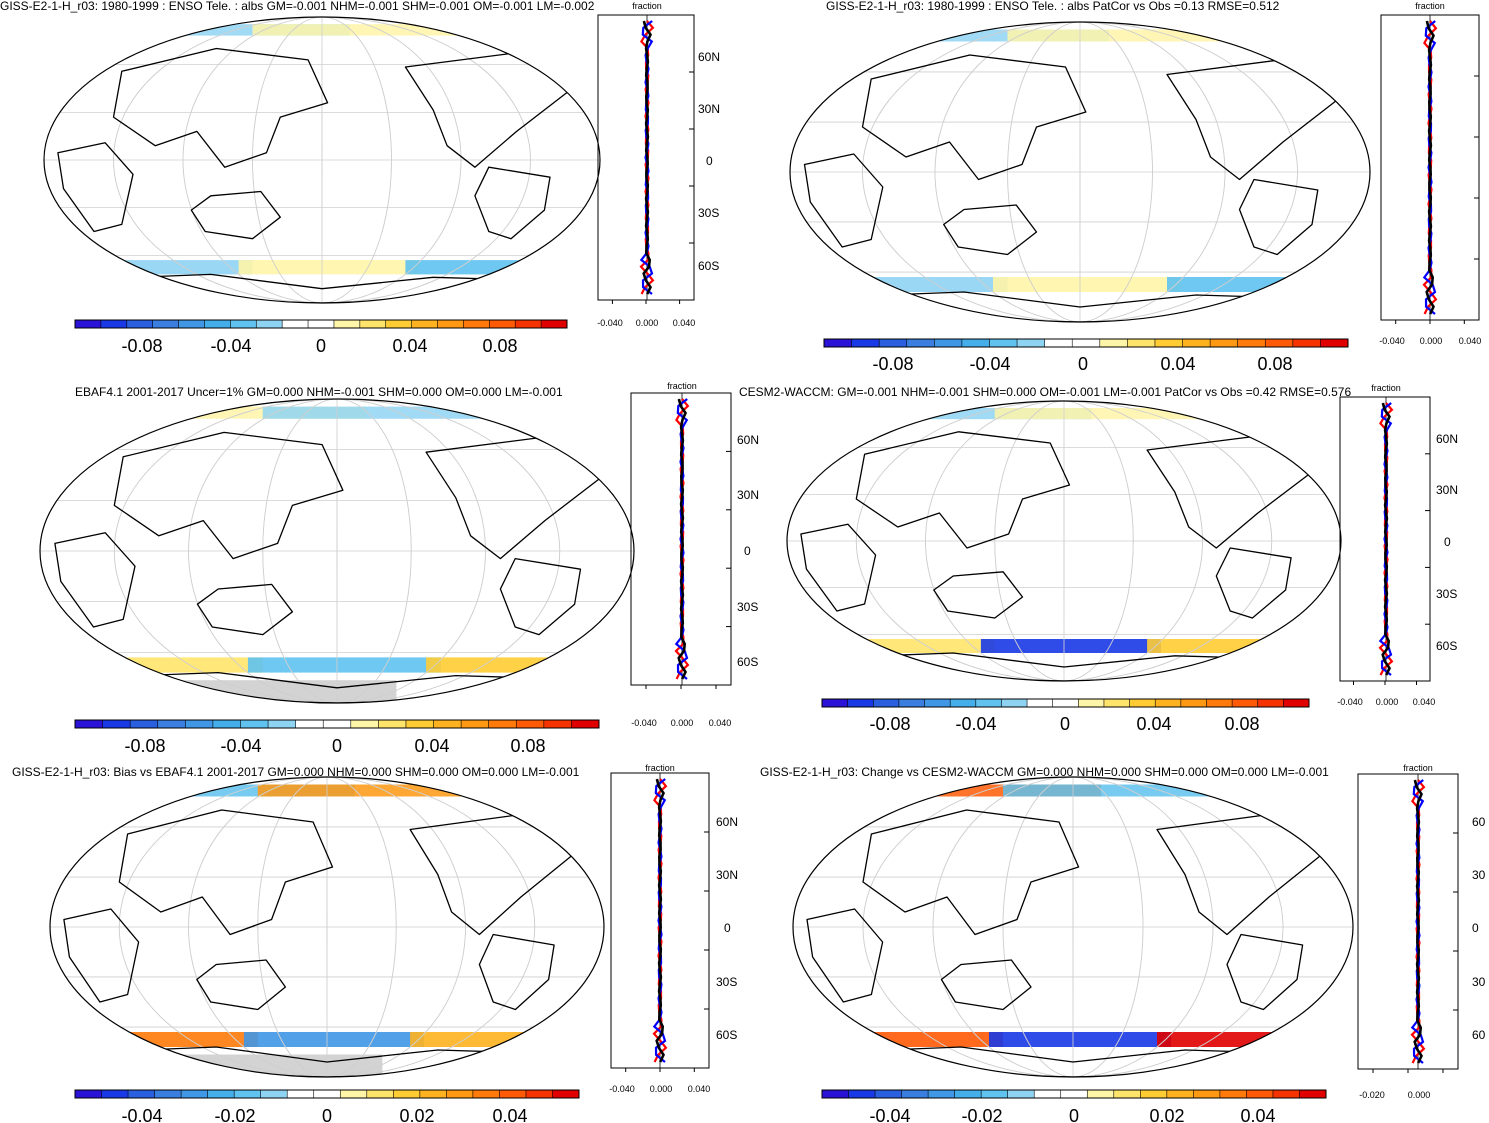  Describe the element at coordinates (1074, 1114) in the screenshot. I see `panel-6-cb-label-3: 0` at that location.